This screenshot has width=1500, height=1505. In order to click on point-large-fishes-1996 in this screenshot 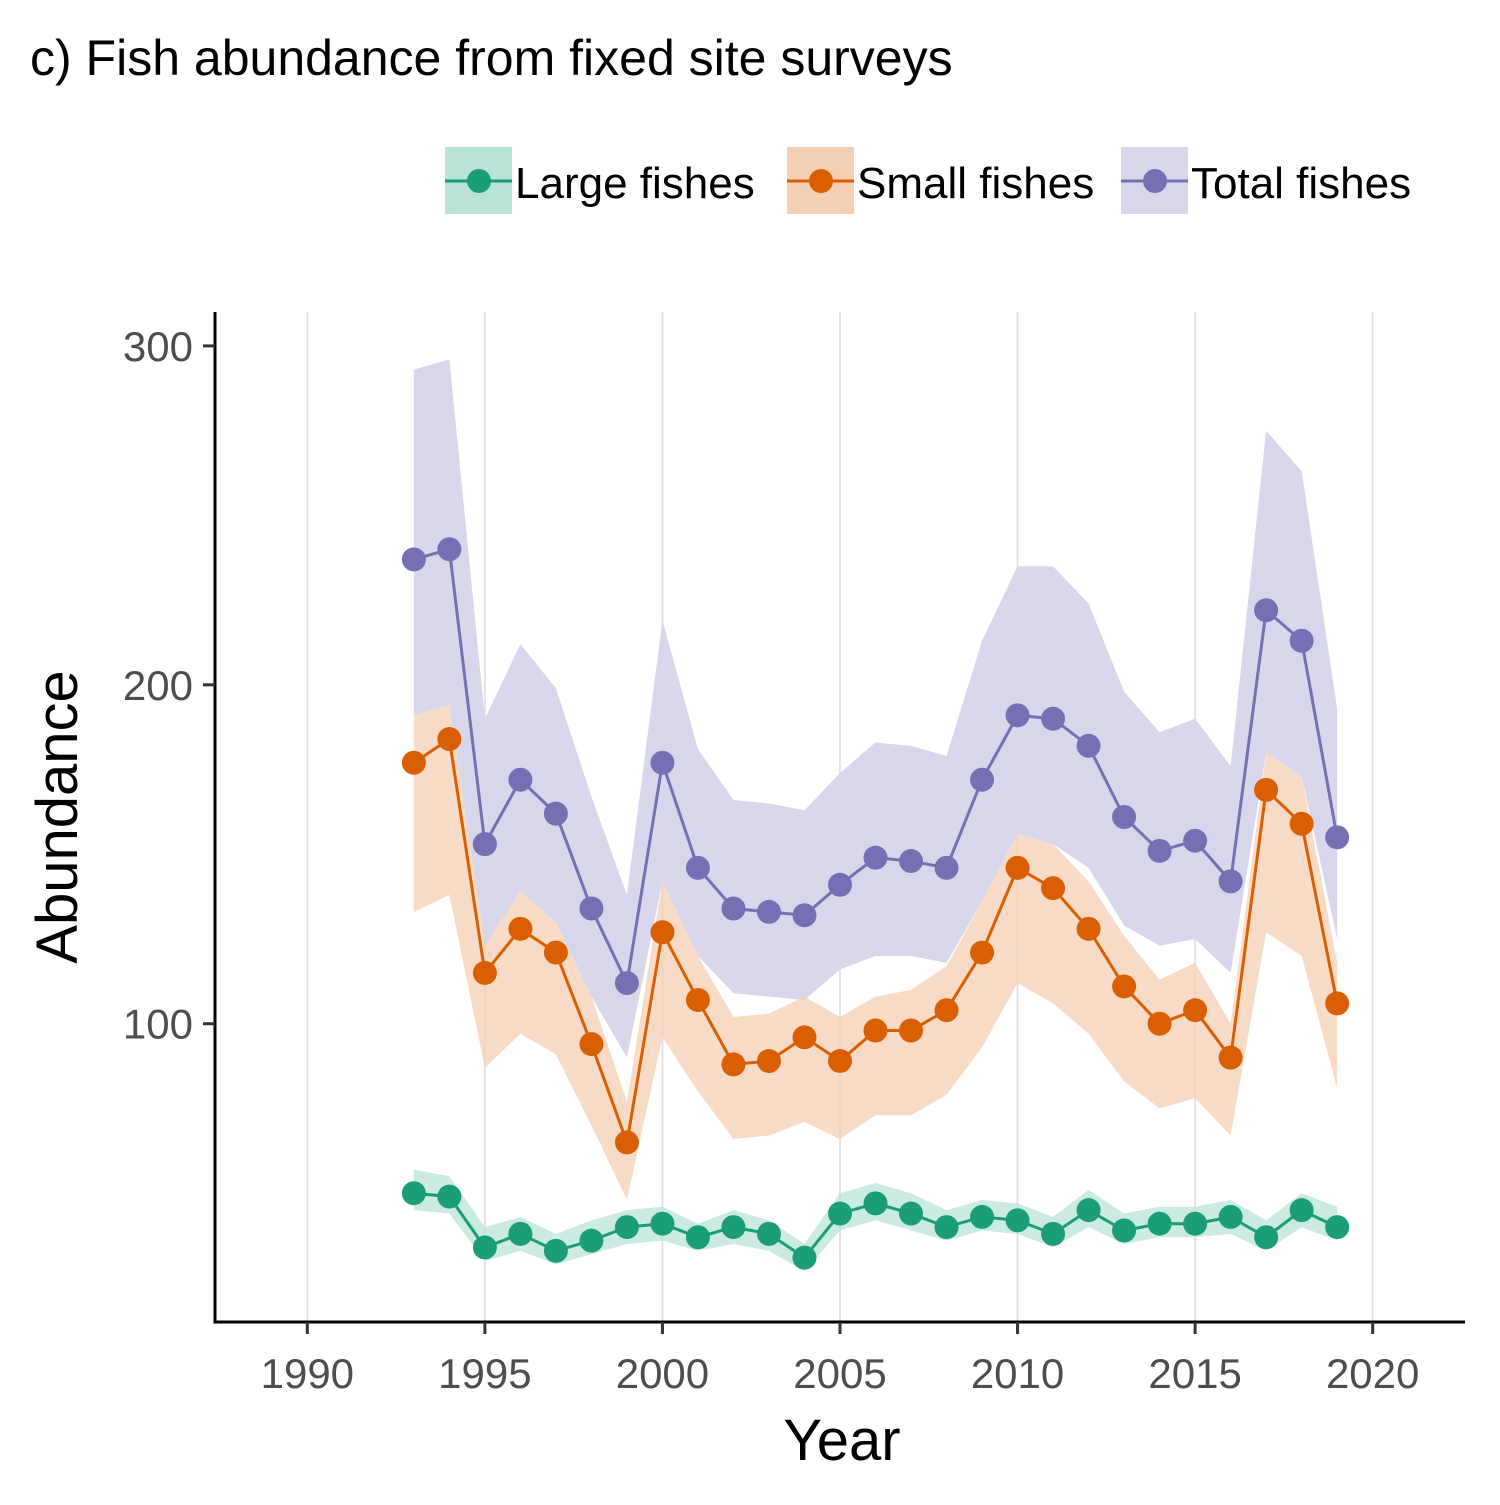, I will do `click(520, 1233)`.